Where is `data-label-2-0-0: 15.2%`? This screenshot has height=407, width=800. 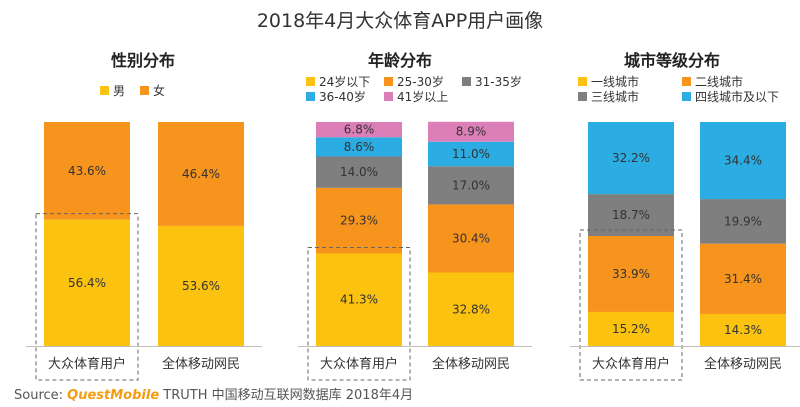 data-label-2-0-0: 15.2% is located at coordinates (631, 329).